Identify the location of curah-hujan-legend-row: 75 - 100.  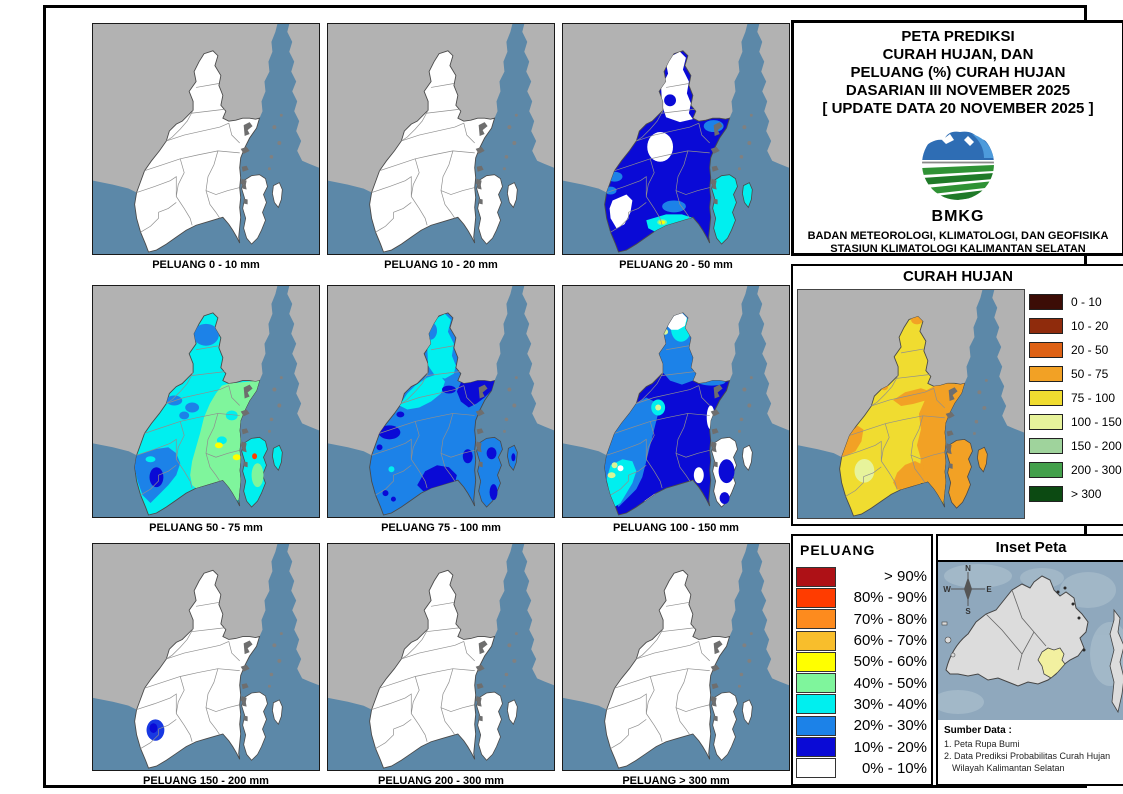
(1075, 398).